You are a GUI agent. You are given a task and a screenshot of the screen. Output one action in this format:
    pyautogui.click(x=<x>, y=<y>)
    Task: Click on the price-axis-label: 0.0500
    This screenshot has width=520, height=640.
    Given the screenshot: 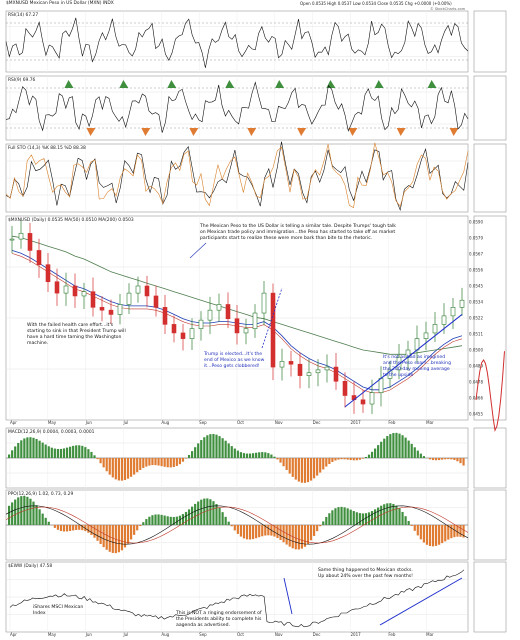 What is the action you would take?
    pyautogui.click(x=476, y=350)
    